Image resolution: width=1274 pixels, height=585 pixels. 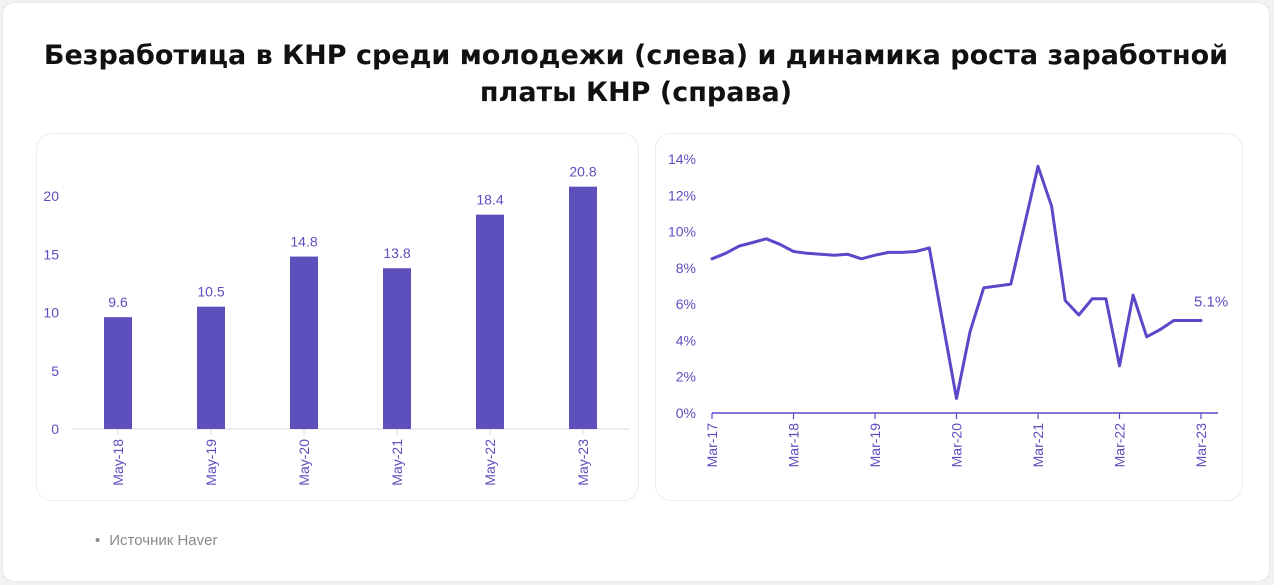 What do you see at coordinates (51, 313) in the screenshot?
I see `y-tick-label: 10` at bounding box center [51, 313].